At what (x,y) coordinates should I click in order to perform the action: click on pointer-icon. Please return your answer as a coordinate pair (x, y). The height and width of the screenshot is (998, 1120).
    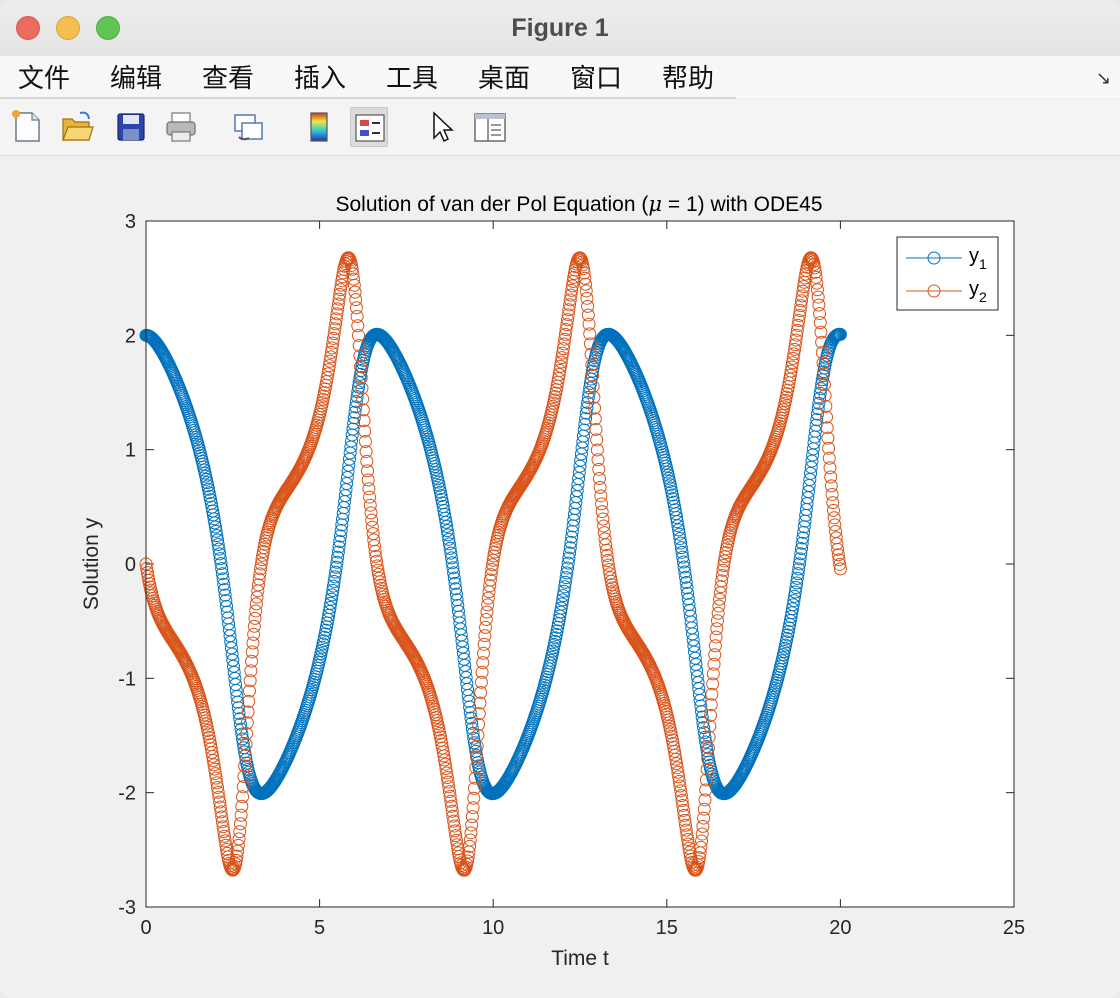
    Looking at the image, I should click on (441, 127).